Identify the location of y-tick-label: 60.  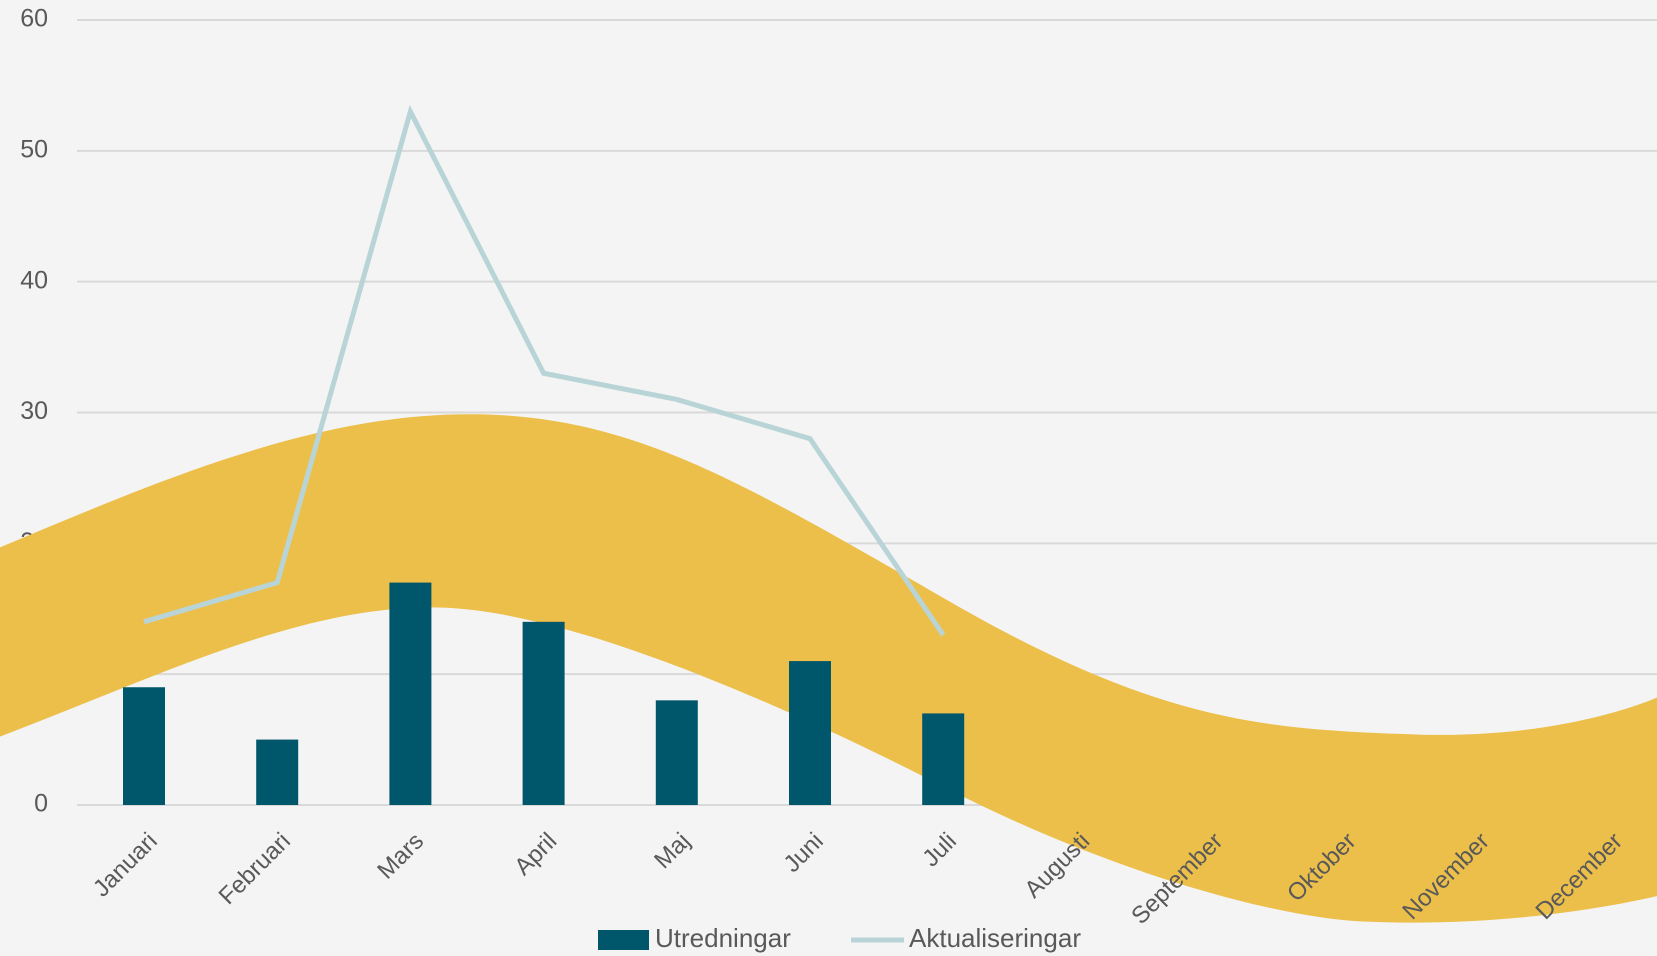
(34, 19).